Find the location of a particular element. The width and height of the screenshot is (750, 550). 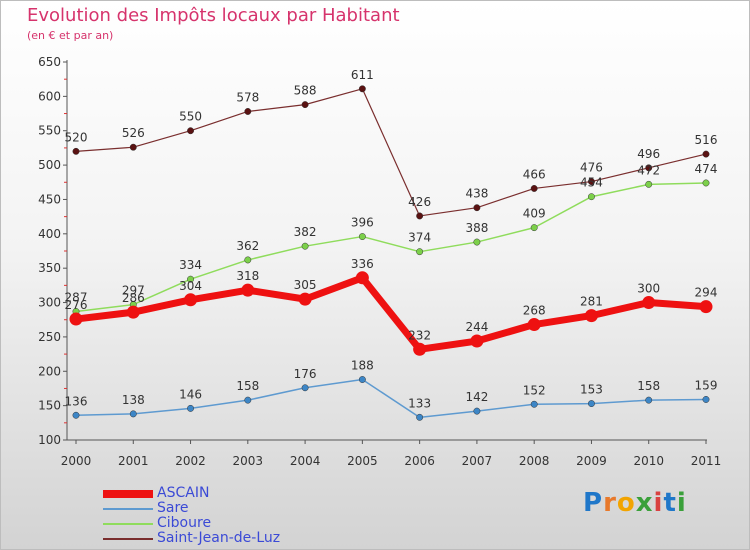

data-label-ascain: 305 is located at coordinates (305, 285).